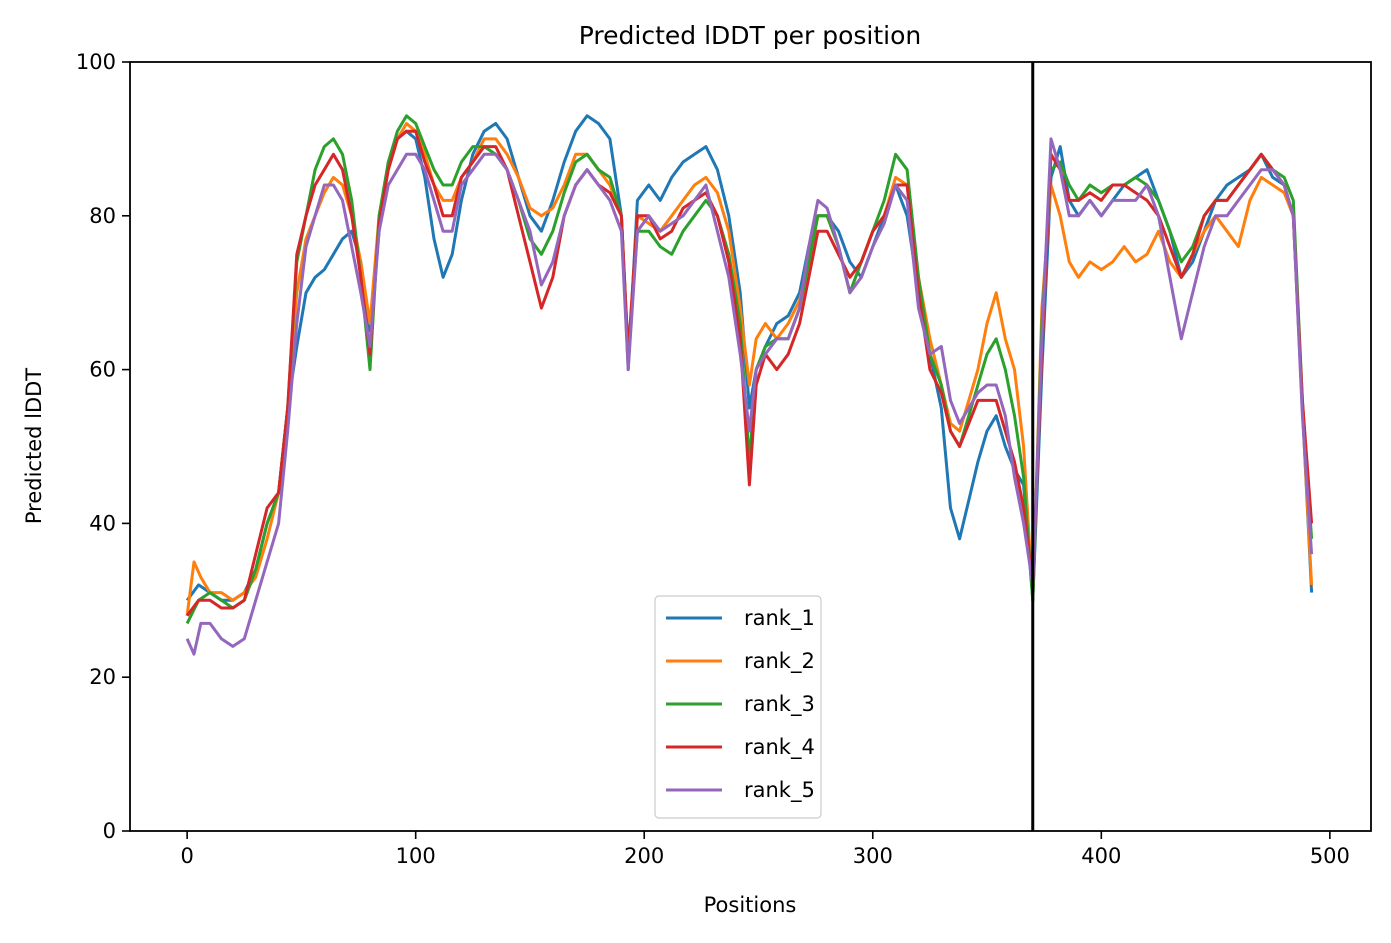  I want to click on y-axis-ticks: 0 20 40 60 80 100, so click(103, 446).